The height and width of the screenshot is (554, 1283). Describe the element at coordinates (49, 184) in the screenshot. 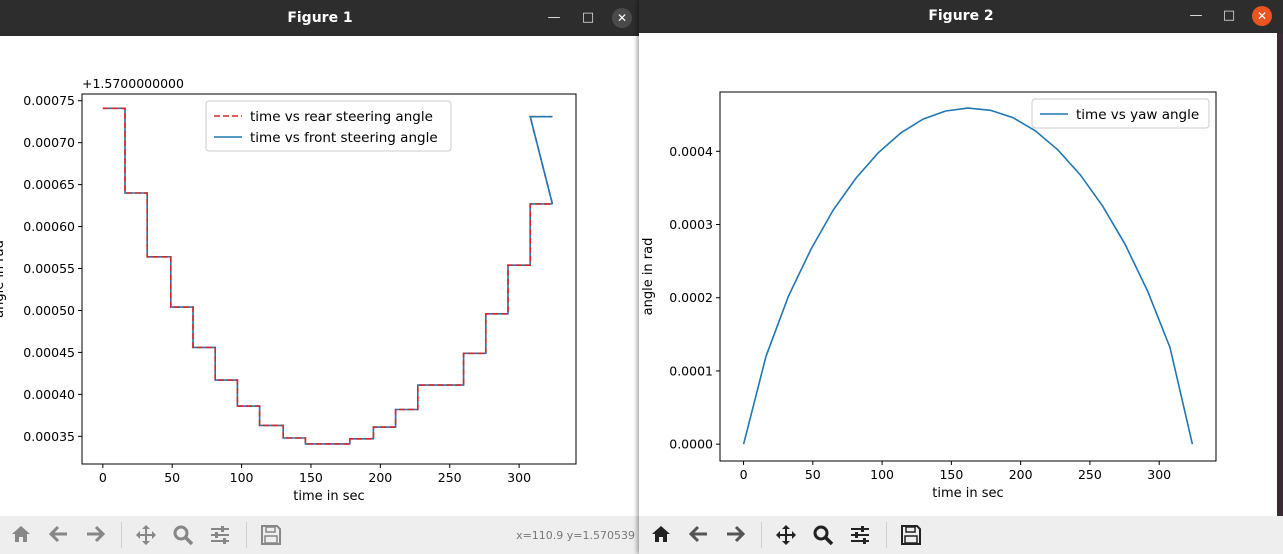

I see `y-tick-label: 0.00065` at that location.